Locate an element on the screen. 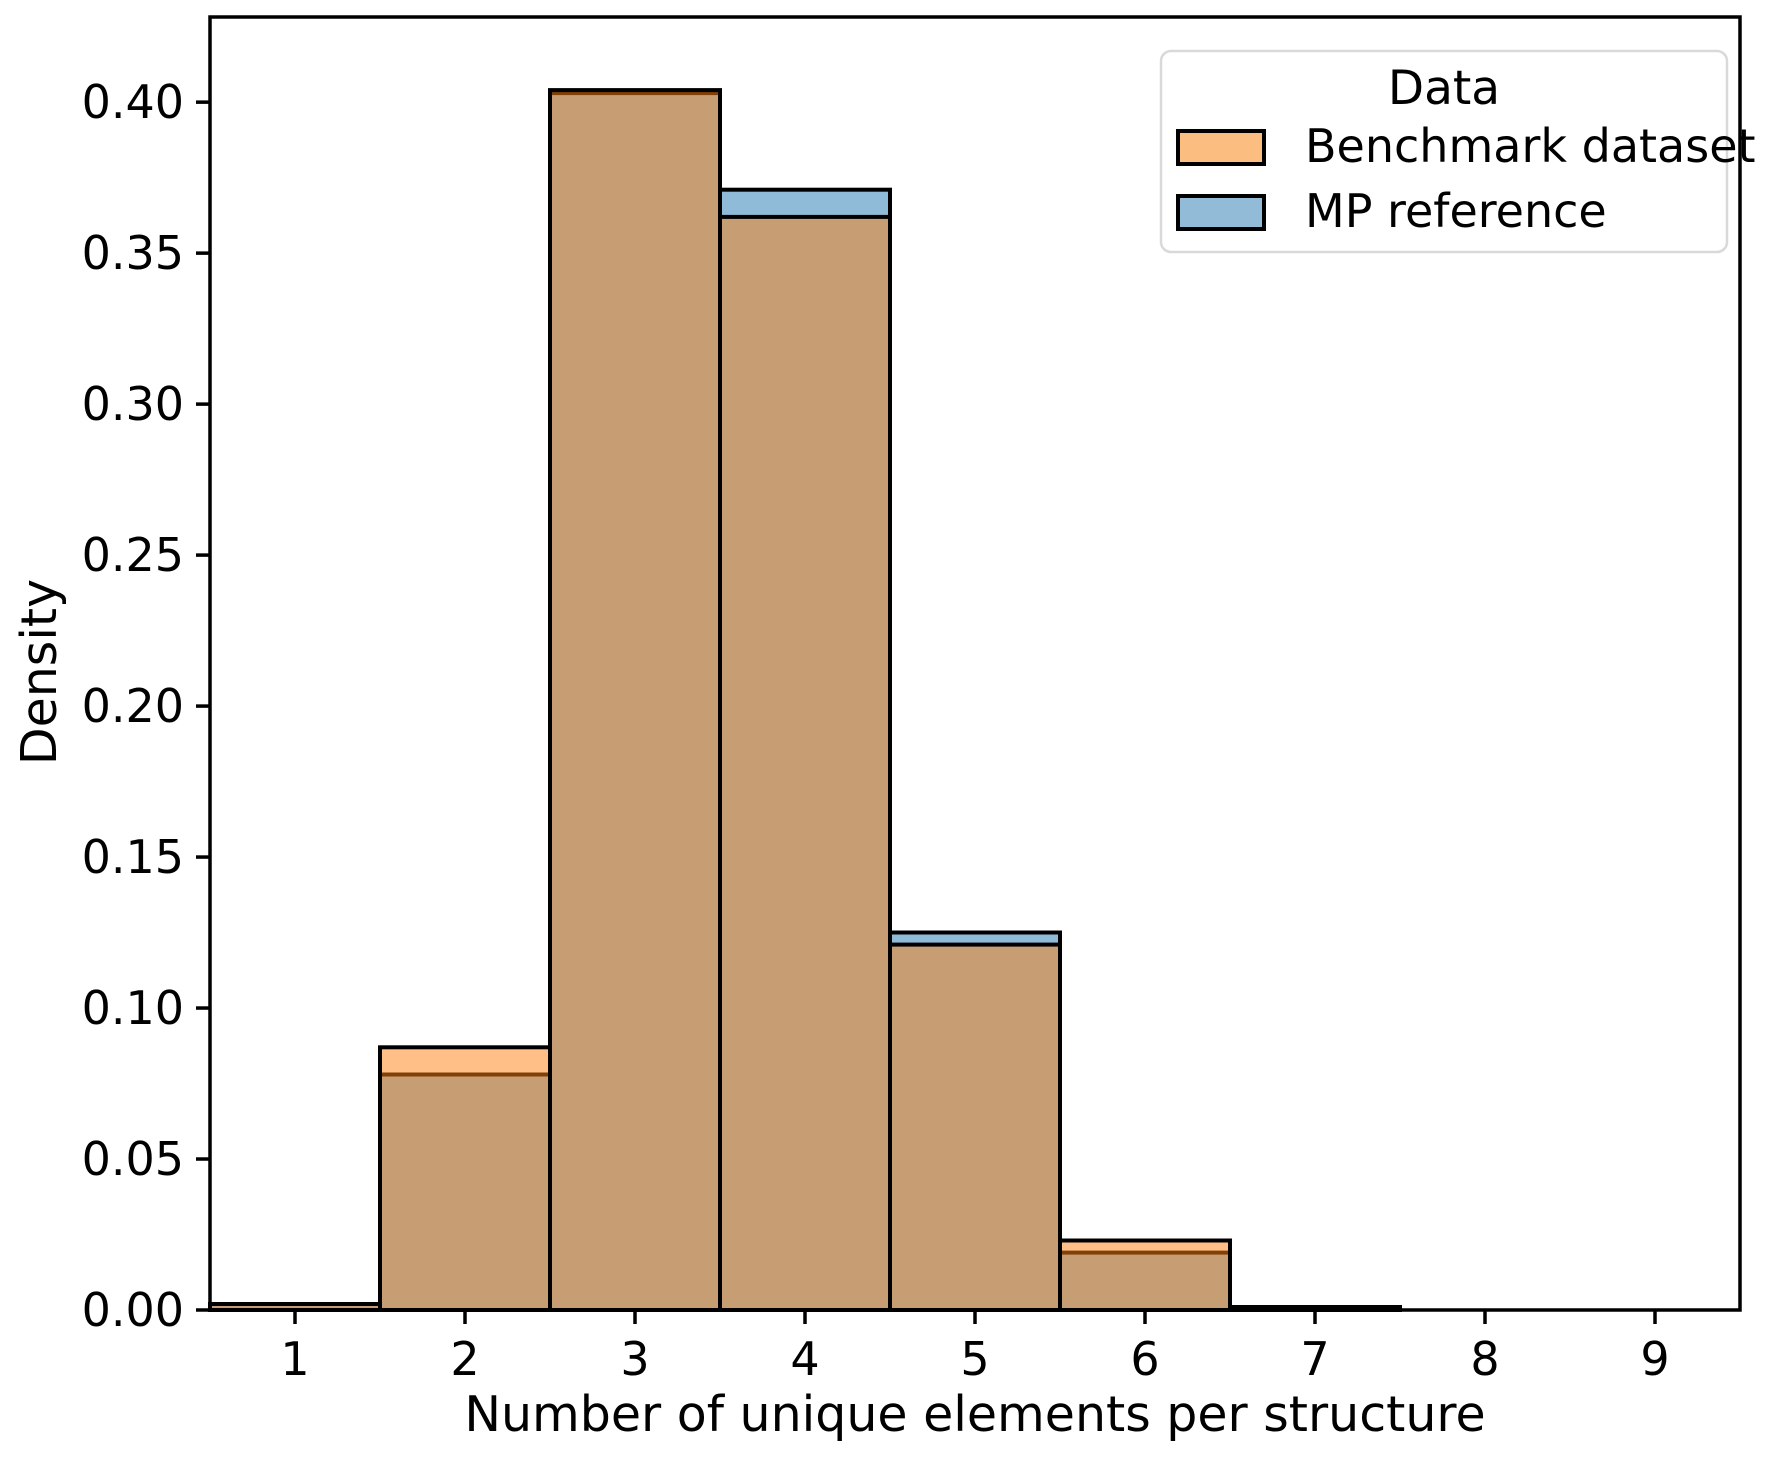  x-tick-label: 9 is located at coordinates (1654, 1359).